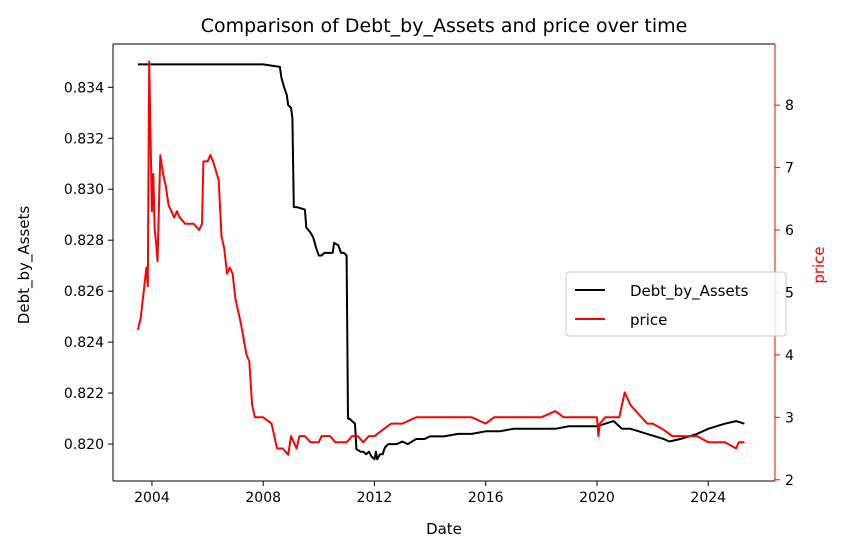 The image size is (842, 554). I want to click on legend-box, so click(676, 304).